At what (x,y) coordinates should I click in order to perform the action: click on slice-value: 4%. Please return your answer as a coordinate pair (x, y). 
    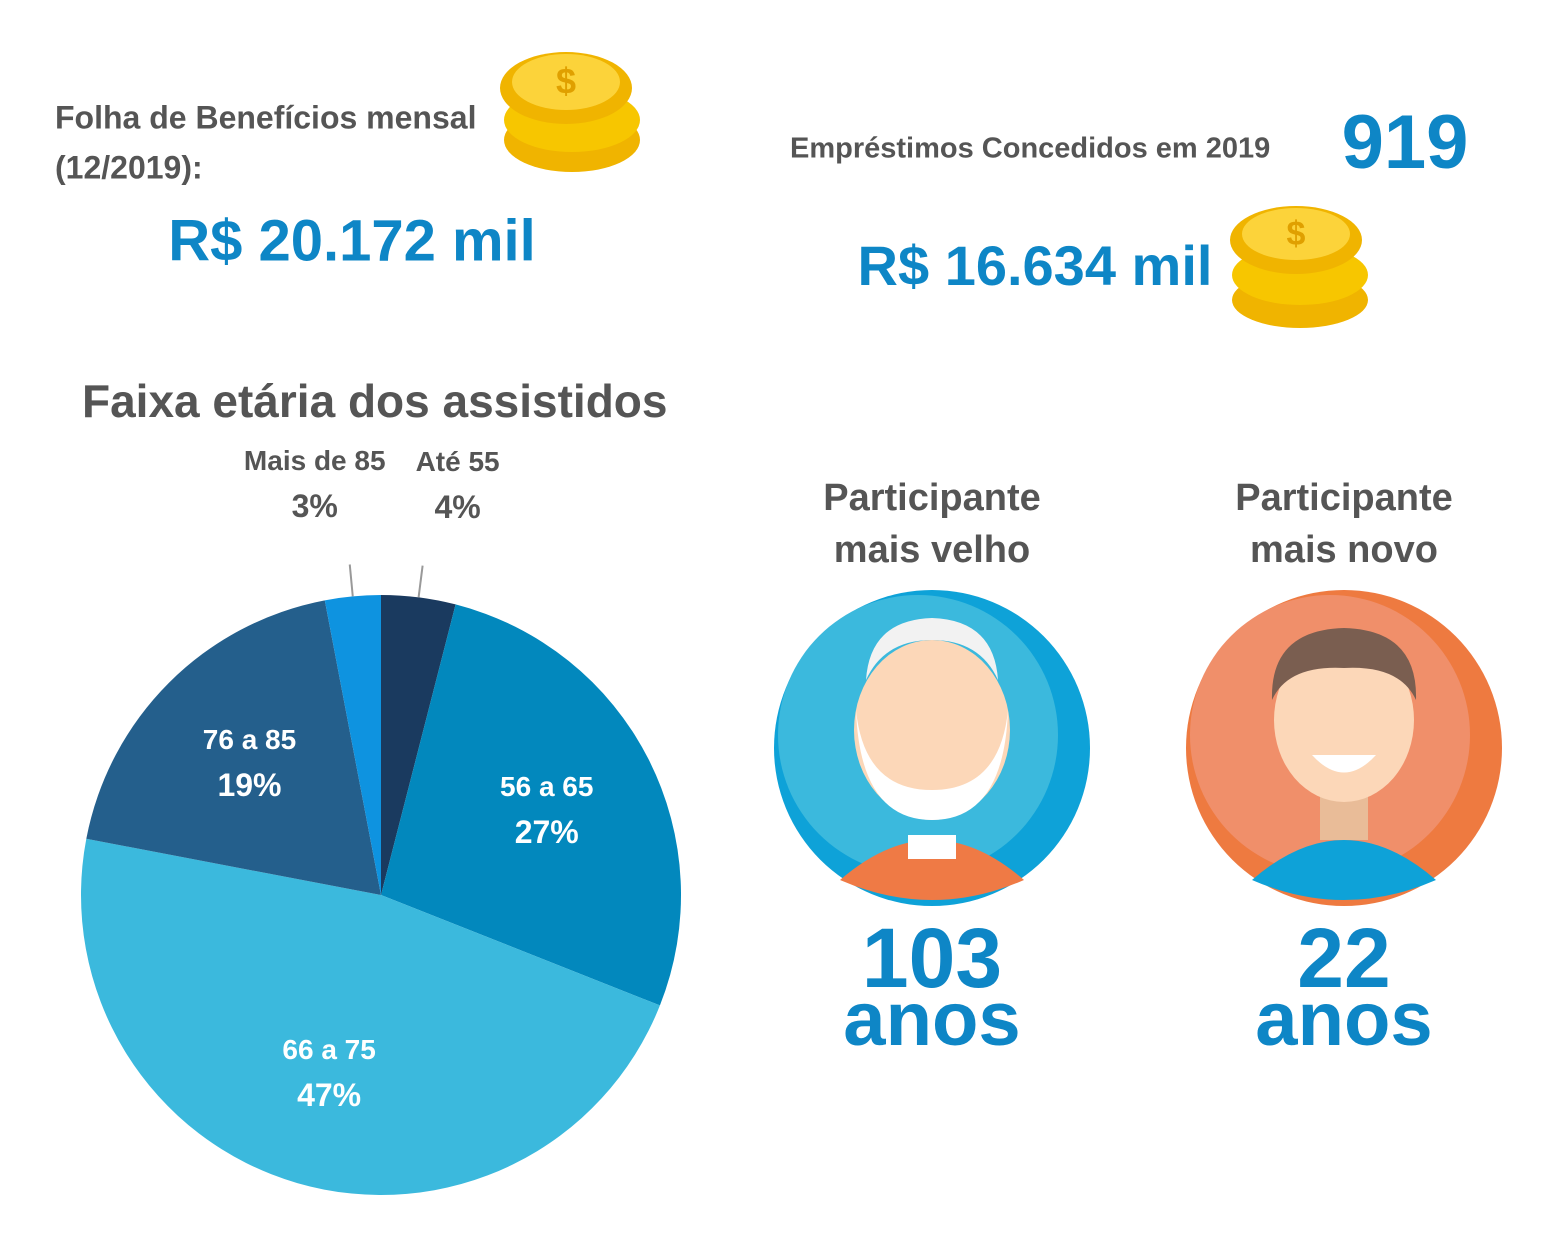
    Looking at the image, I should click on (457, 507).